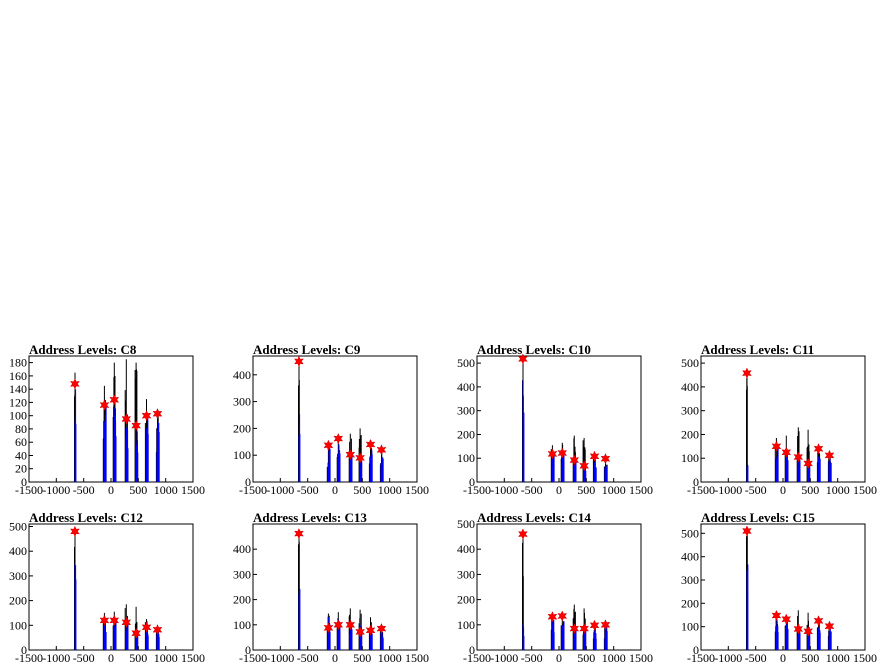 This screenshot has height=672, width=896. I want to click on chart-title: Address Levels: C10, so click(534, 349).